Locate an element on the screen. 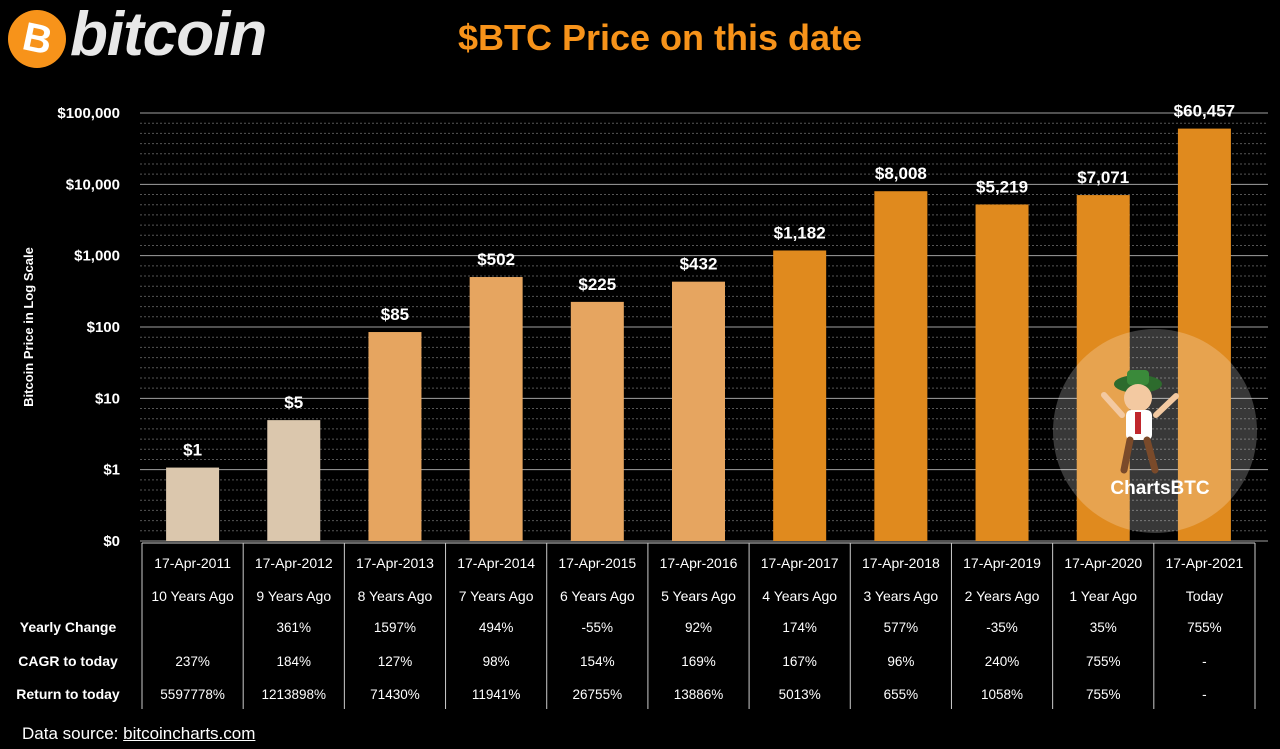 Image resolution: width=1280 pixels, height=749 pixels. data-source: Data source: bitcoincharts.com is located at coordinates (138, 734).